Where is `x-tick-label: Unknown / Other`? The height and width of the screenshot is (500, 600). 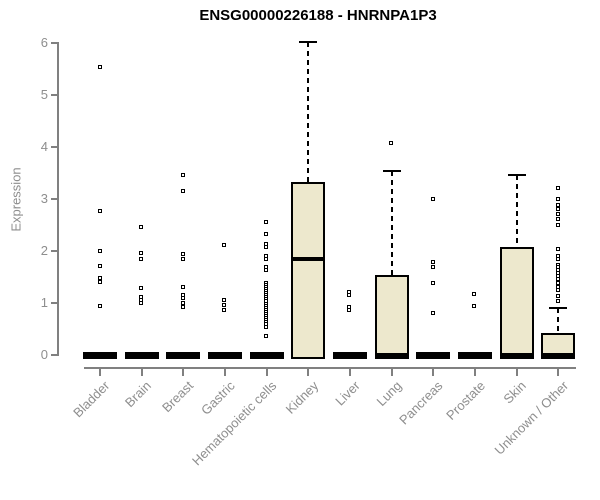 x-tick-label: Unknown / Other is located at coordinates (531, 418).